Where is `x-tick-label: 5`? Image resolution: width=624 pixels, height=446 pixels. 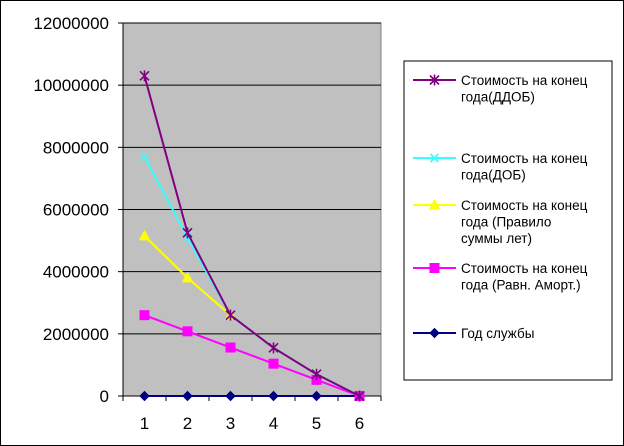
x-tick-label: 5 is located at coordinates (316, 423).